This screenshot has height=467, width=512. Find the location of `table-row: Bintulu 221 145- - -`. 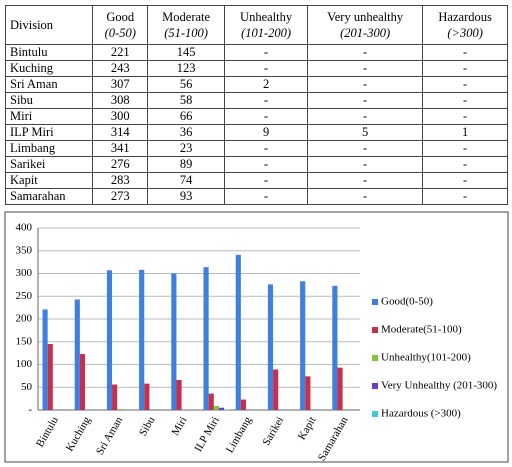

table-row: Bintulu 221 145- - - is located at coordinates (256, 52).